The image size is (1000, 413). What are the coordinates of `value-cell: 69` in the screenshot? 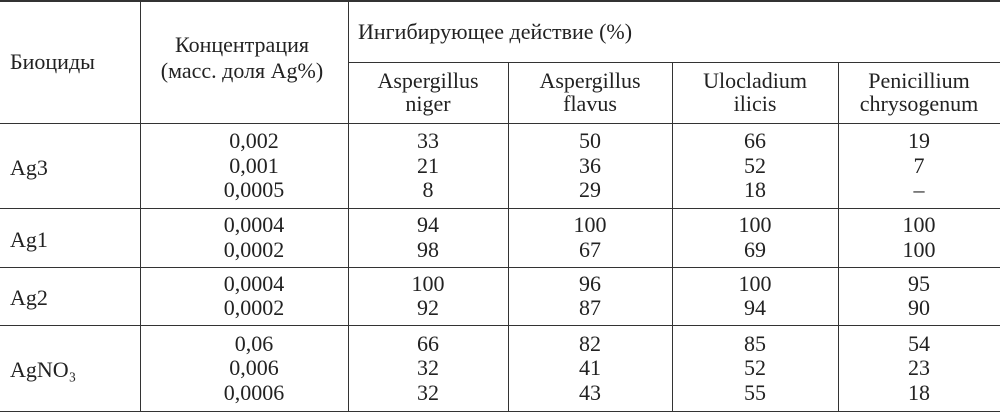 It's located at (755, 249).